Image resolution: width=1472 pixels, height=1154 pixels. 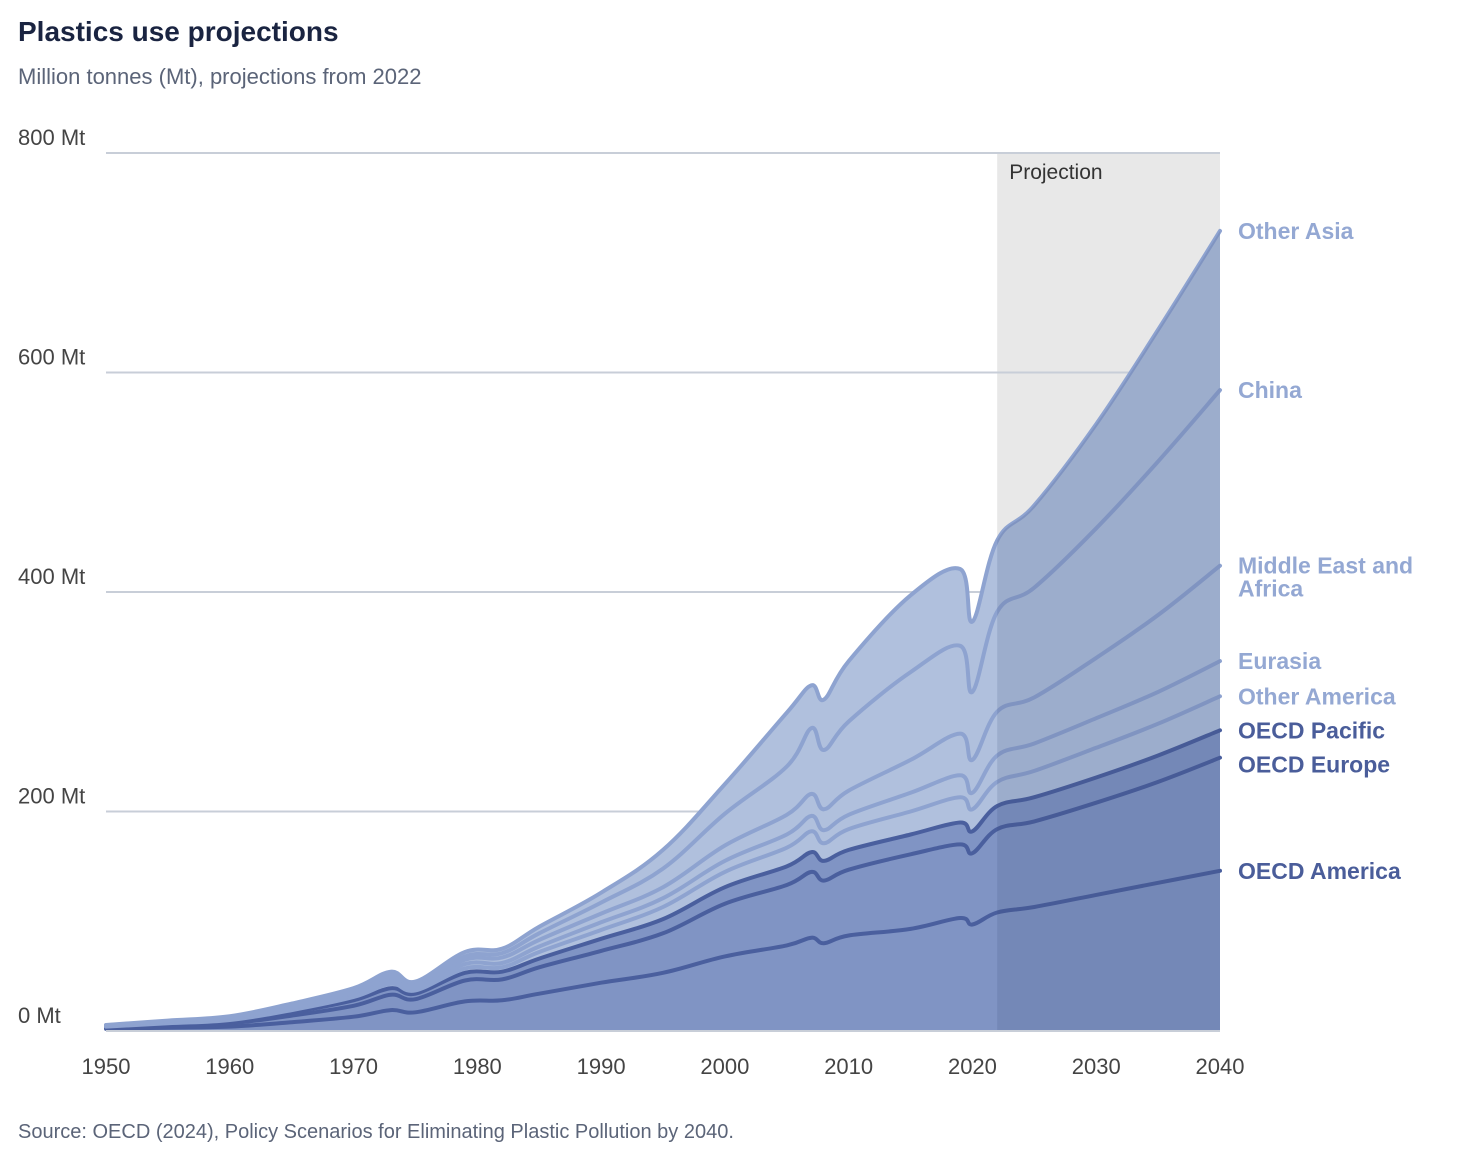 I want to click on chart-title: Plastics use projections, so click(x=178, y=31).